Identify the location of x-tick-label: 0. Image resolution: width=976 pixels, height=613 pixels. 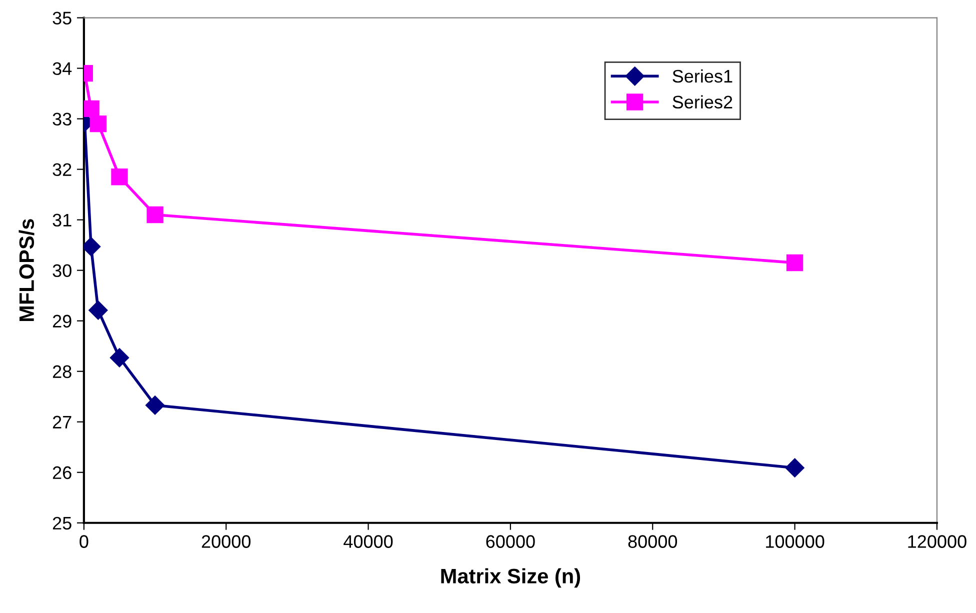
(84, 541).